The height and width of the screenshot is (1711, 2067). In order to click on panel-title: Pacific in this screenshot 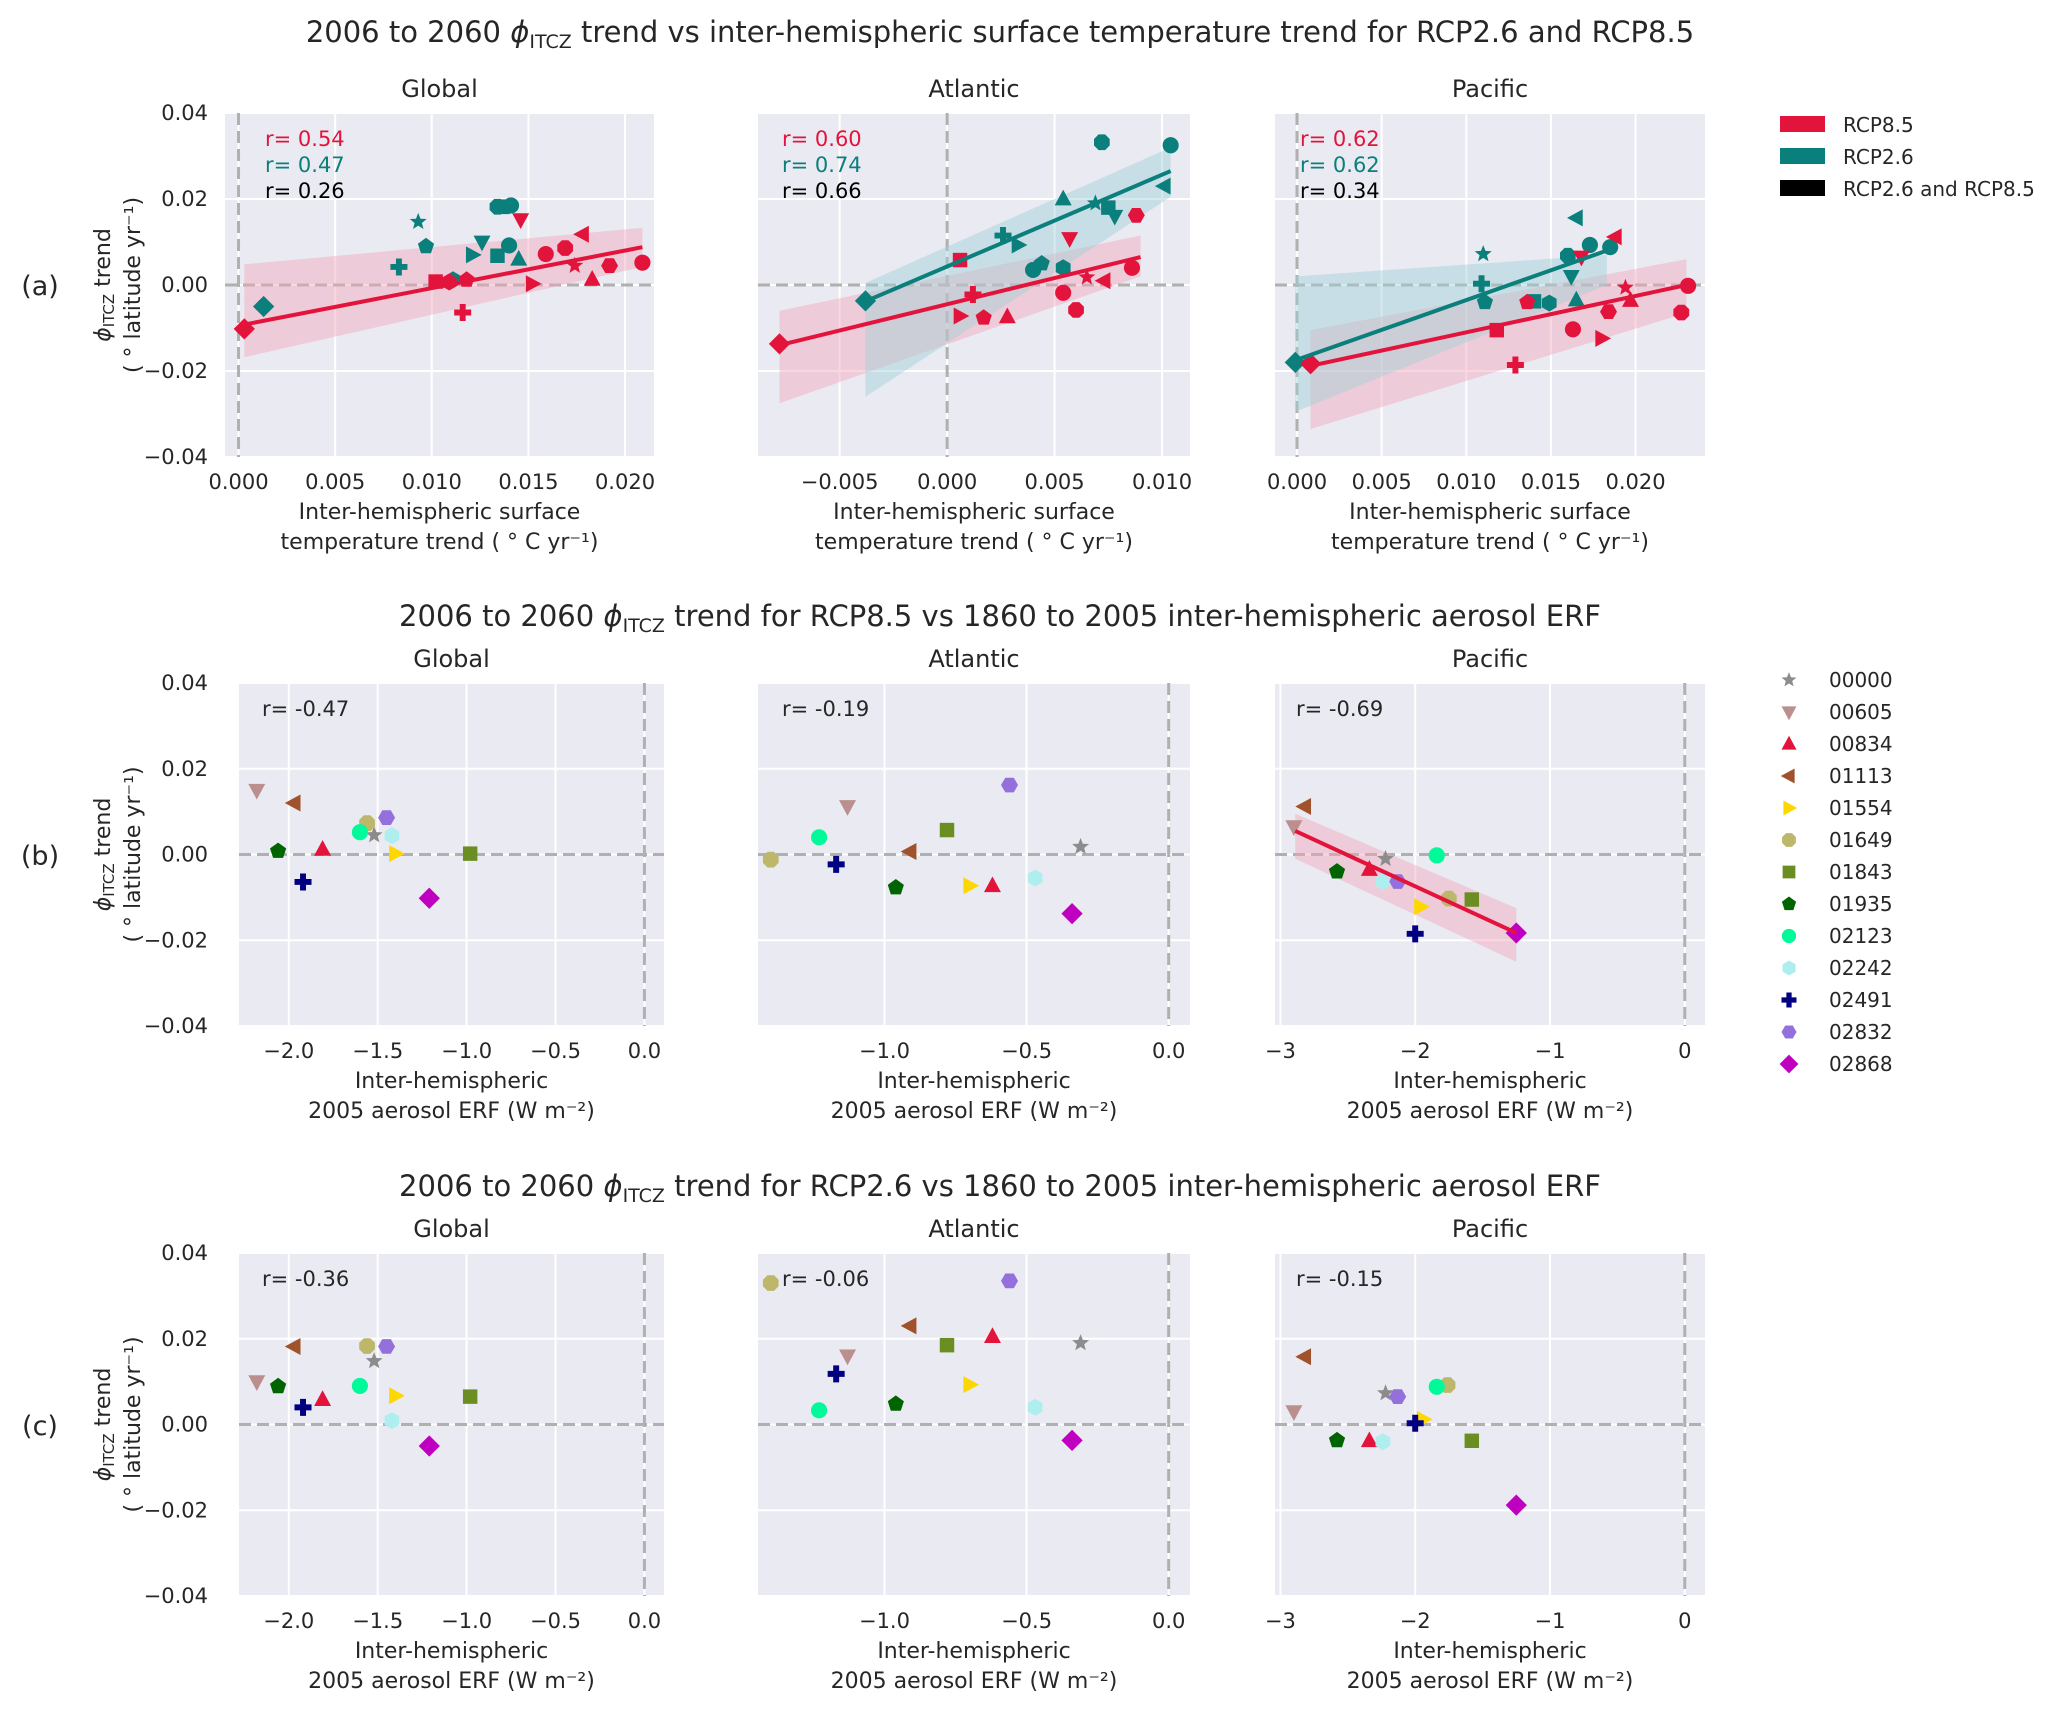, I will do `click(1490, 1229)`.